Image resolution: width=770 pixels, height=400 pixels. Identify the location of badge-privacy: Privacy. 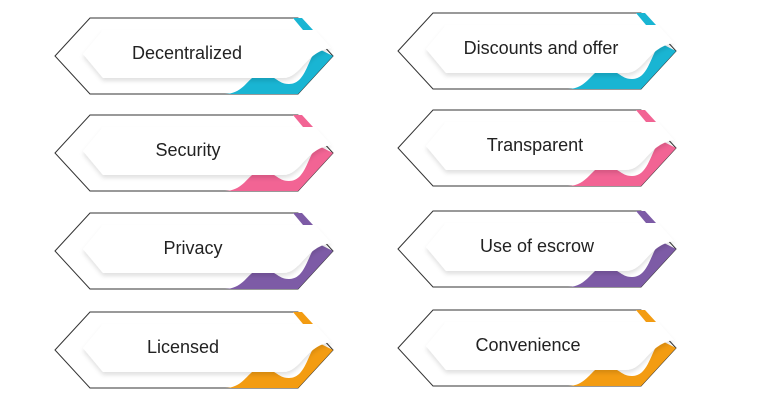
(194, 251).